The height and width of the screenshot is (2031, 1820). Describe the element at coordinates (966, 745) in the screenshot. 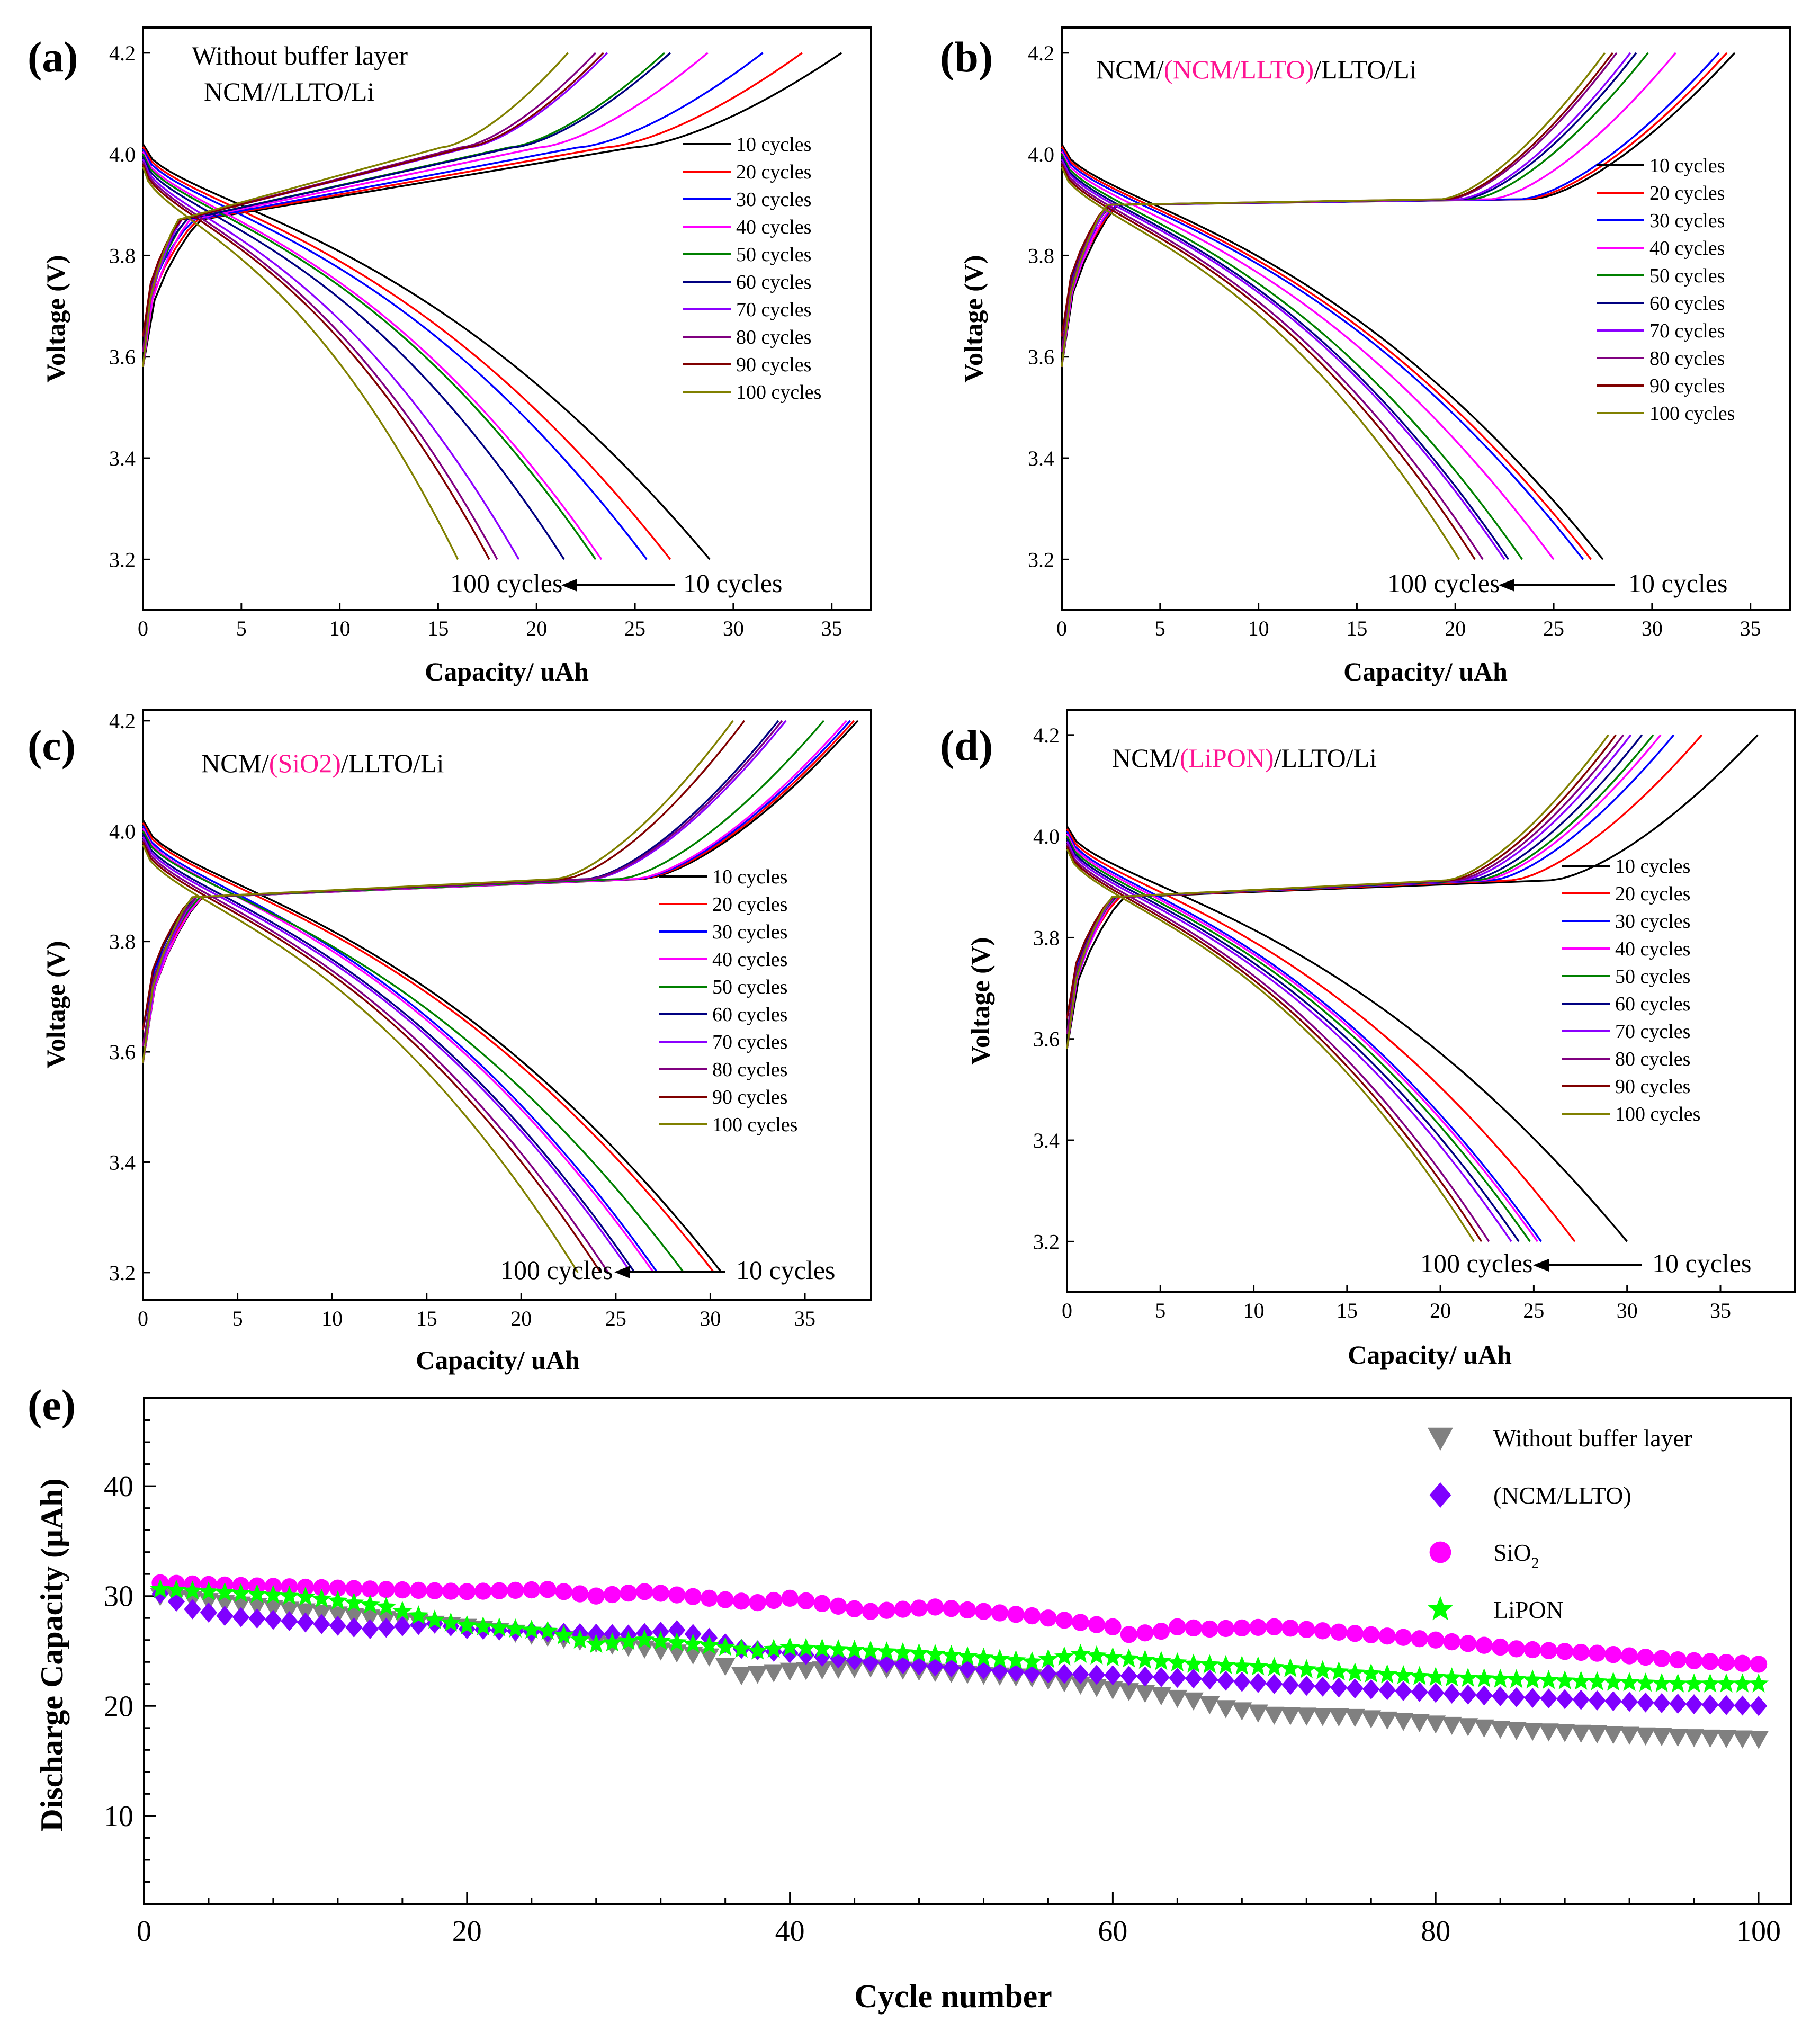

I see `panel-label-d: (d)` at that location.